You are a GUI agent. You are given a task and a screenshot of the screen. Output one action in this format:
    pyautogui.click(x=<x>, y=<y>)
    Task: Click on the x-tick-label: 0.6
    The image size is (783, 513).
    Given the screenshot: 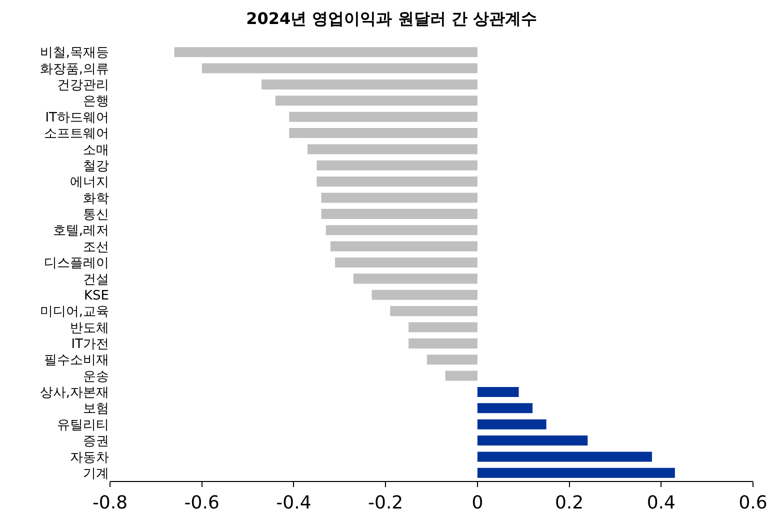 What is the action you would take?
    pyautogui.click(x=753, y=502)
    